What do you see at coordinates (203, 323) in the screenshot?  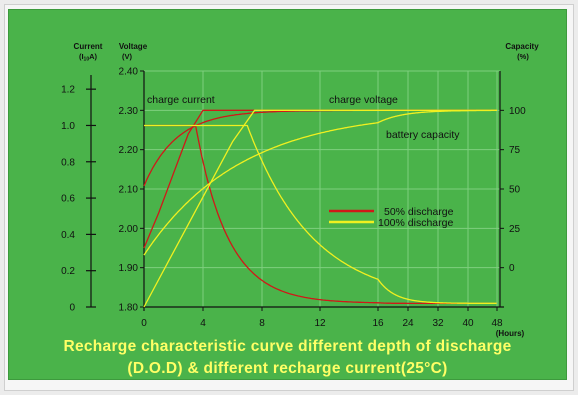 I see `x-tick-label: 4` at bounding box center [203, 323].